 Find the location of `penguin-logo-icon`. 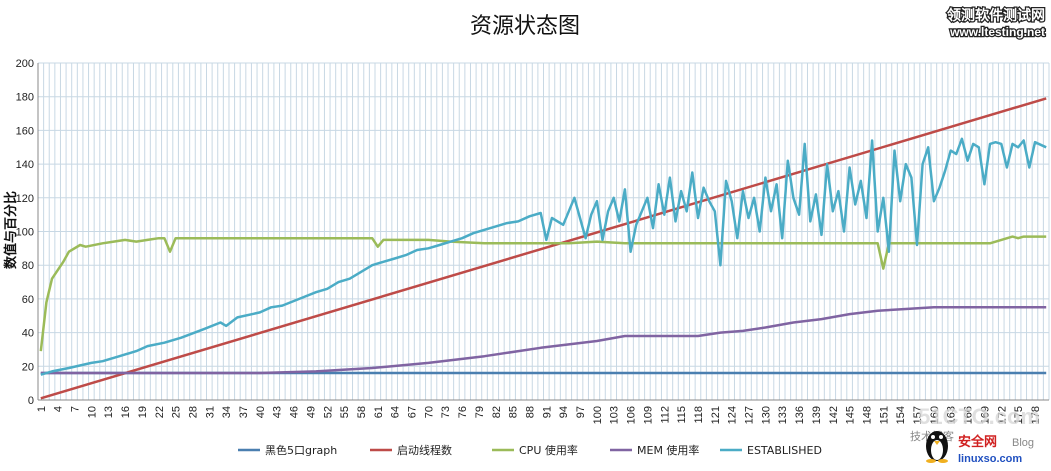

penguin-logo-icon is located at coordinates (937, 447).